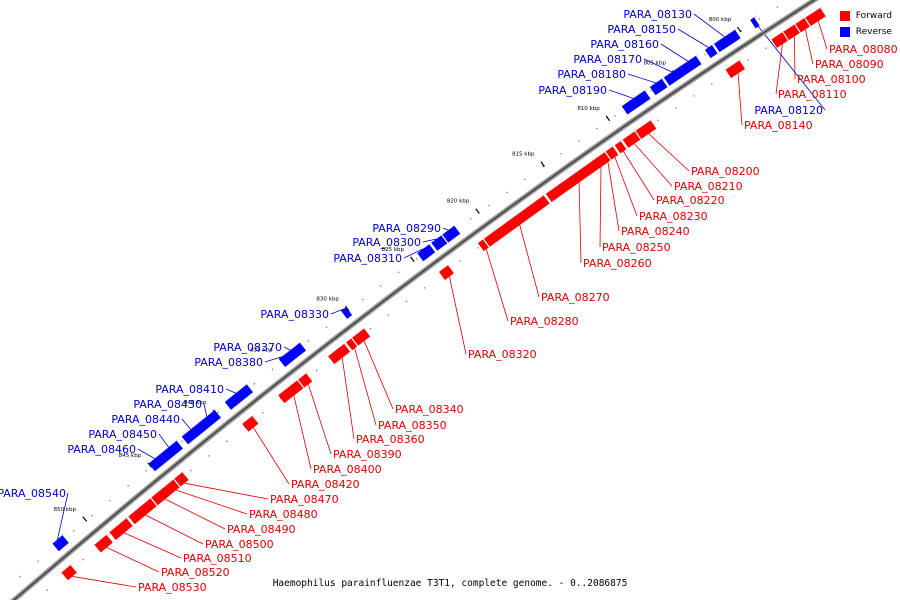 The width and height of the screenshot is (900, 600). Describe the element at coordinates (367, 454) in the screenshot. I see `gene-label: PARA_08390` at that location.